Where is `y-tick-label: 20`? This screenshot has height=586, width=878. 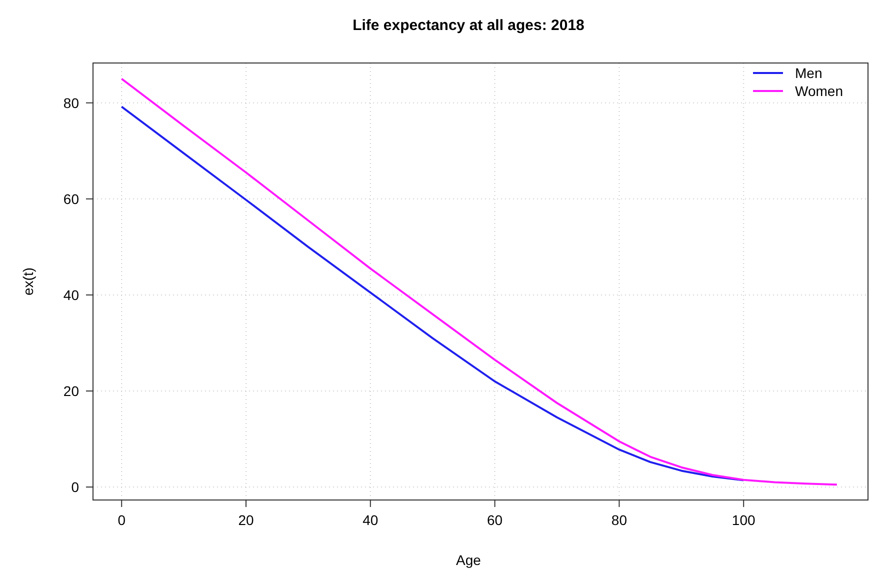 y-tick-label: 20 is located at coordinates (71, 390).